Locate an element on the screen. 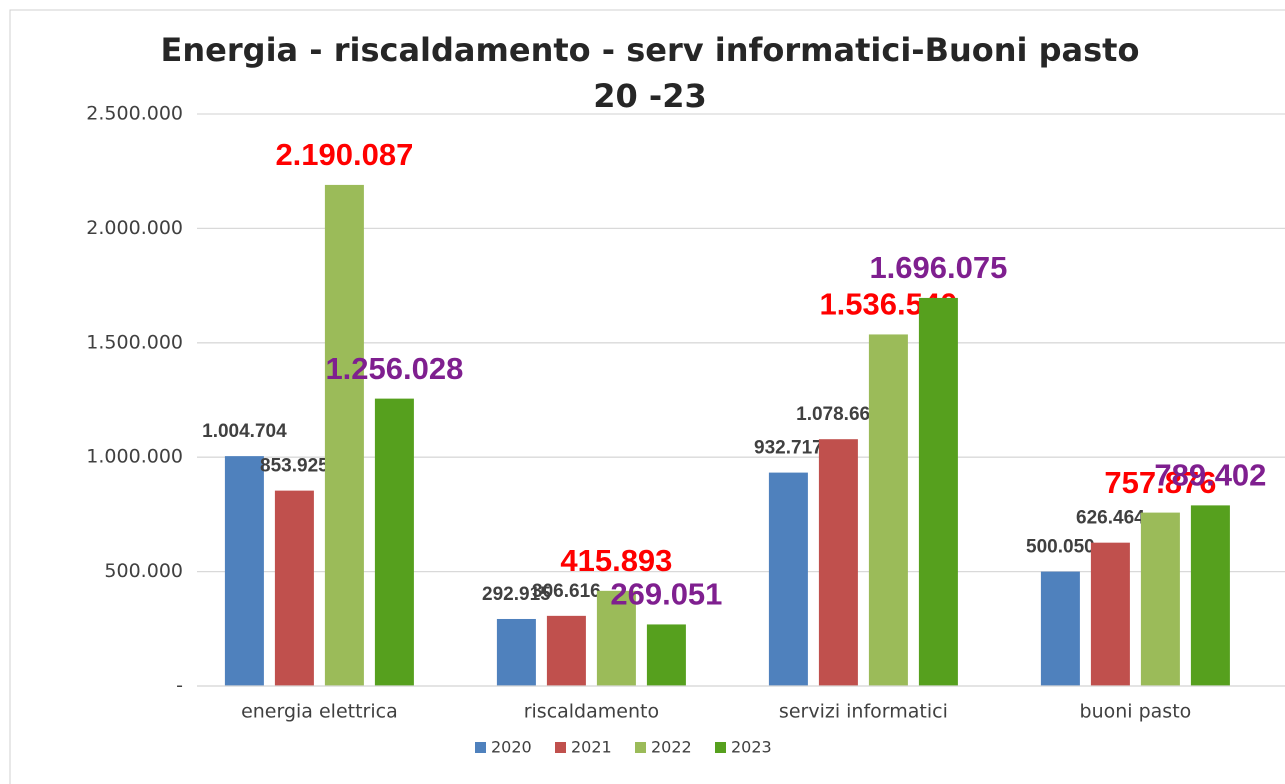 The image size is (1285, 784). legend-label: 2020 is located at coordinates (511, 747).